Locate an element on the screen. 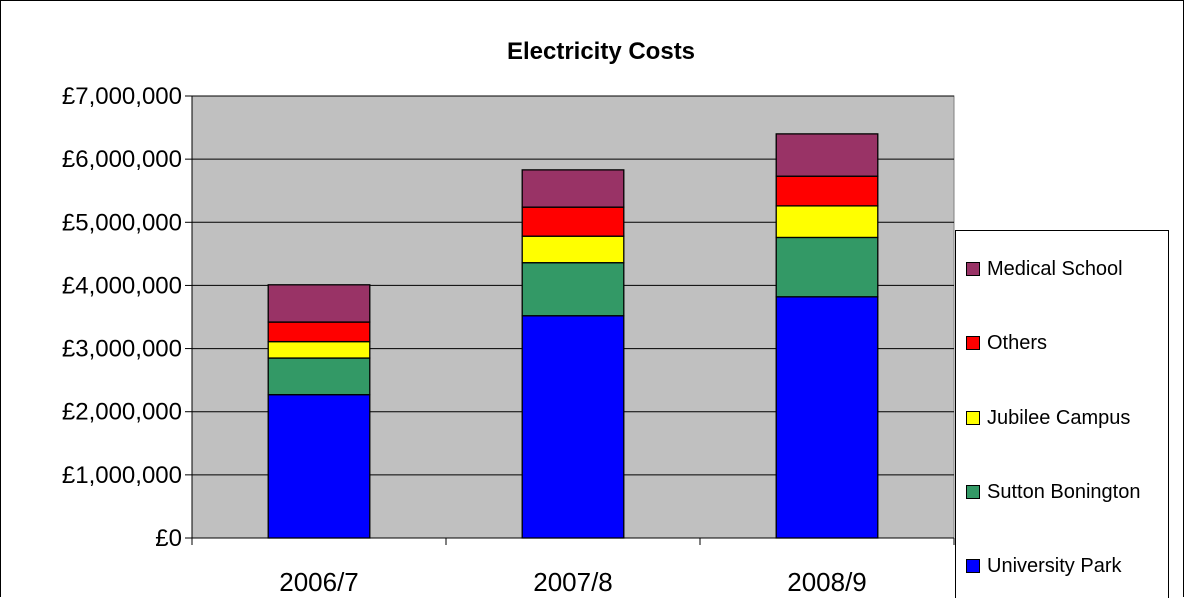 The image size is (1186, 603). legend-label-sutton-bonington: Sutton Bonington is located at coordinates (1064, 491).